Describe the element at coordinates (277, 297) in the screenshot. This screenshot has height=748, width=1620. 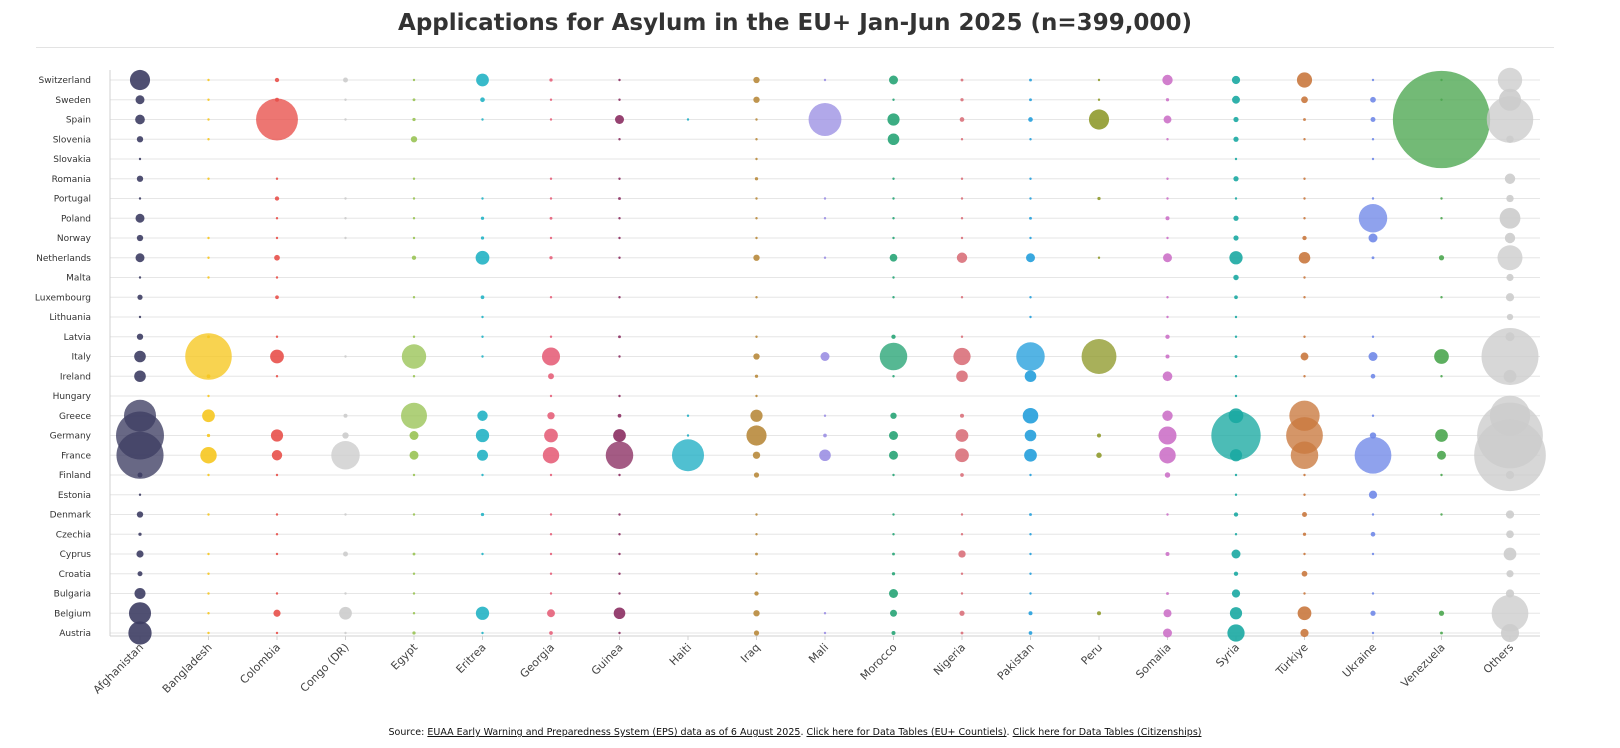
I see `bubble-colombia-luxembourg` at that location.